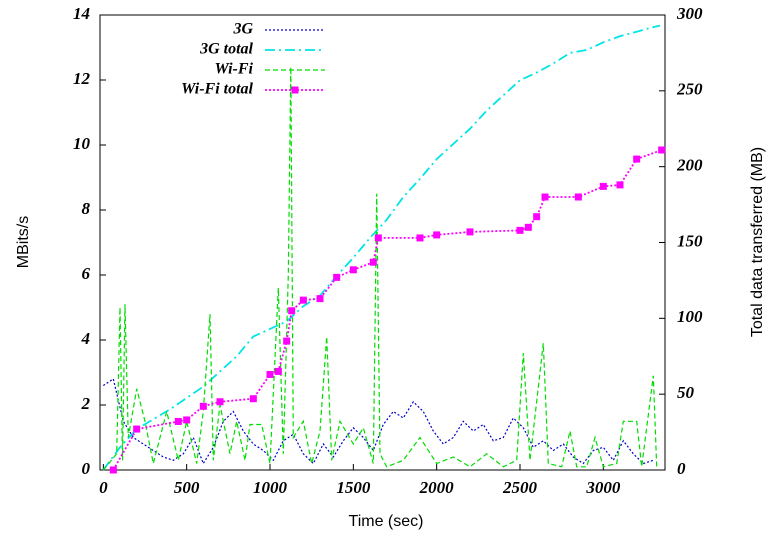 Image resolution: width=772 pixels, height=539 pixels. I want to click on x-axis-title: Time (sec), so click(386, 521).